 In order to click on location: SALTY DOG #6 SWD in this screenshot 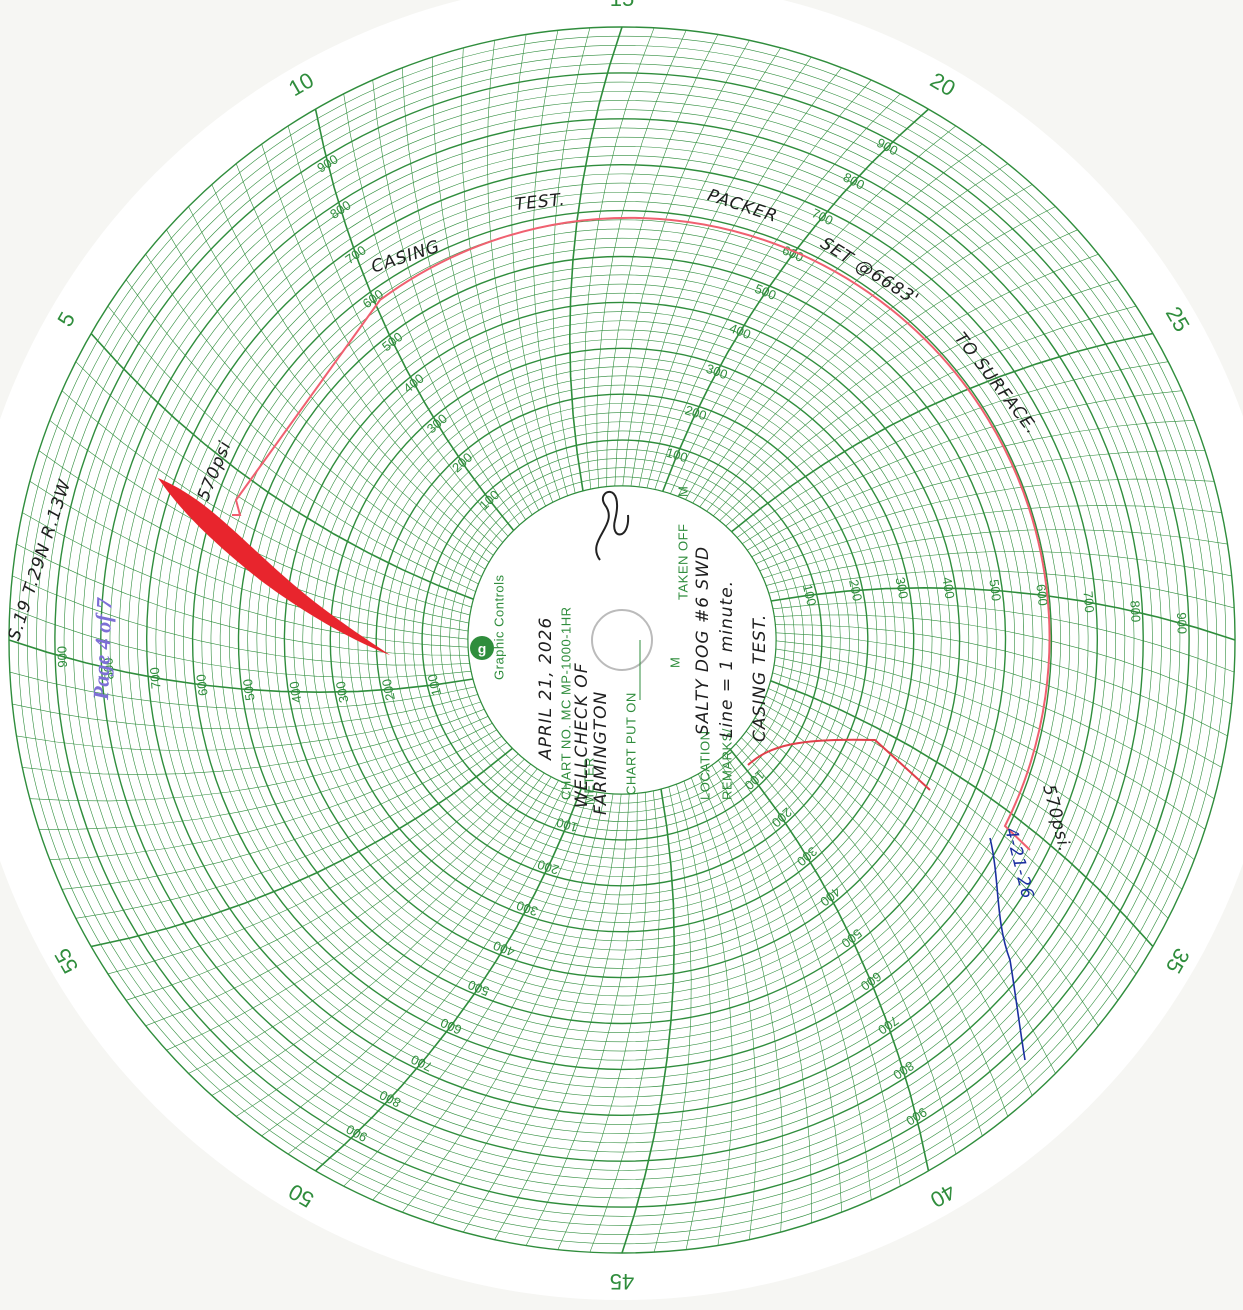, I will do `click(703, 640)`.